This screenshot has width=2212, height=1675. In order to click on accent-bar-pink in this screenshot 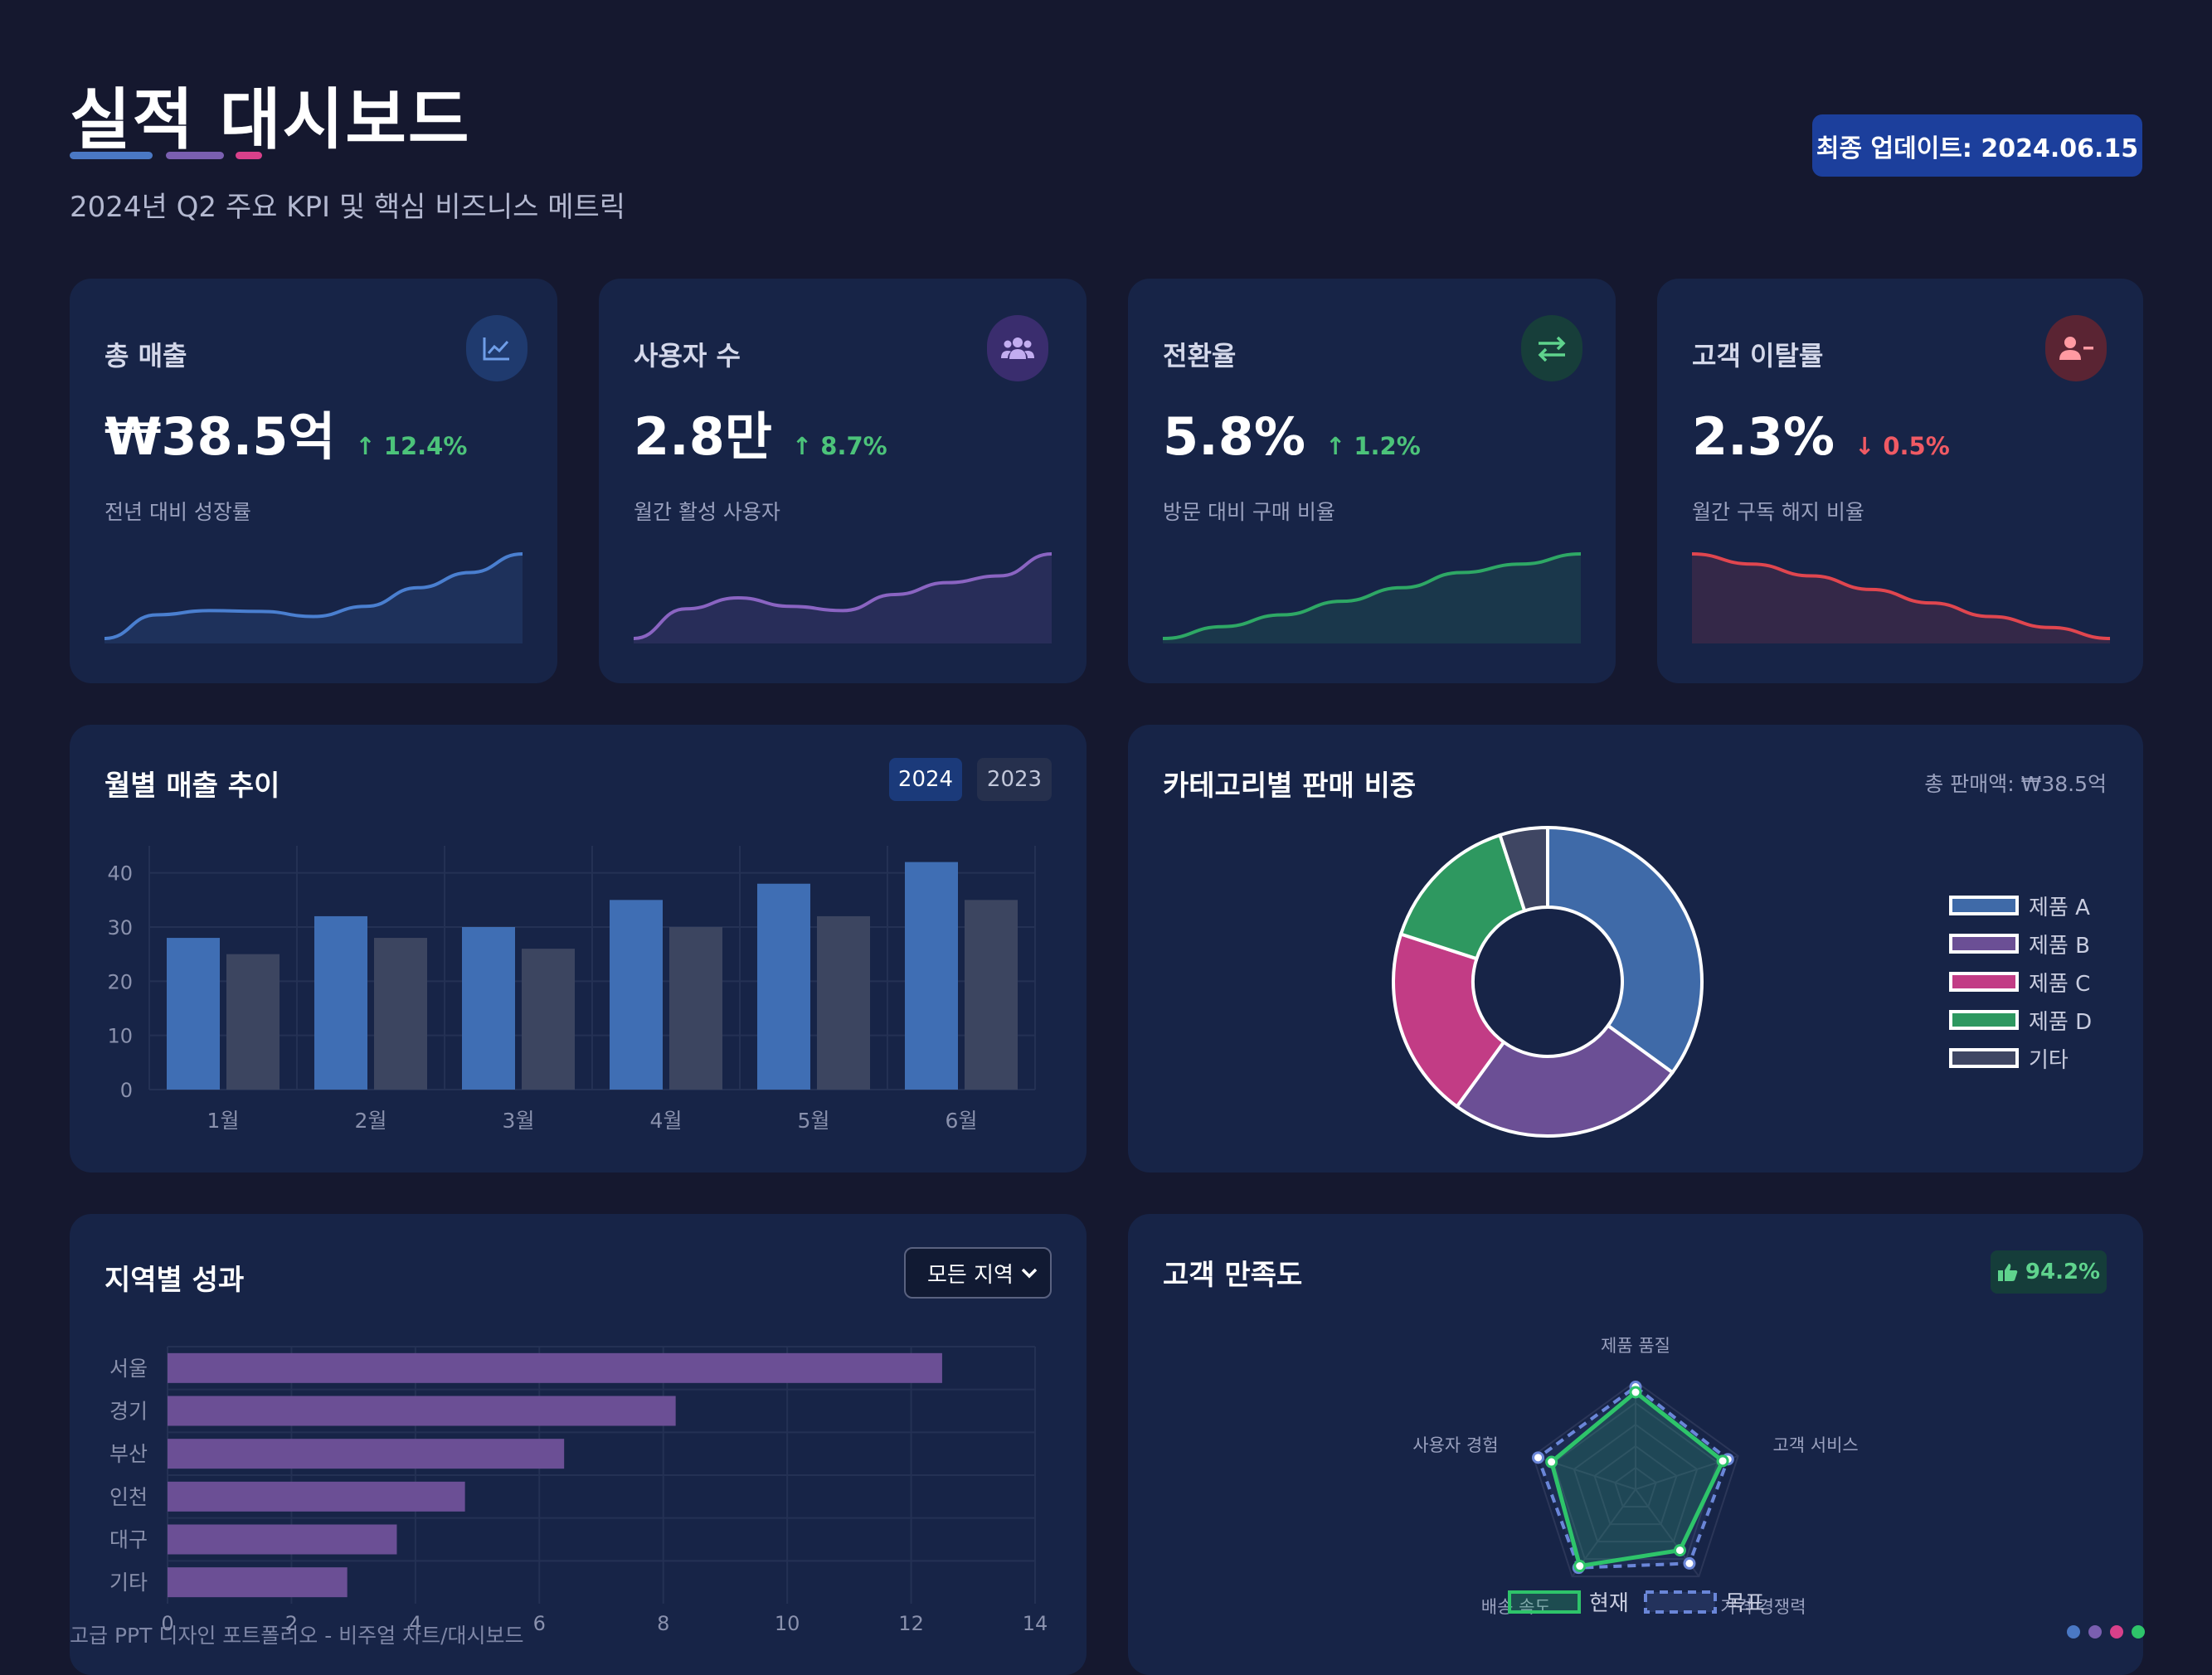, I will do `click(249, 155)`.